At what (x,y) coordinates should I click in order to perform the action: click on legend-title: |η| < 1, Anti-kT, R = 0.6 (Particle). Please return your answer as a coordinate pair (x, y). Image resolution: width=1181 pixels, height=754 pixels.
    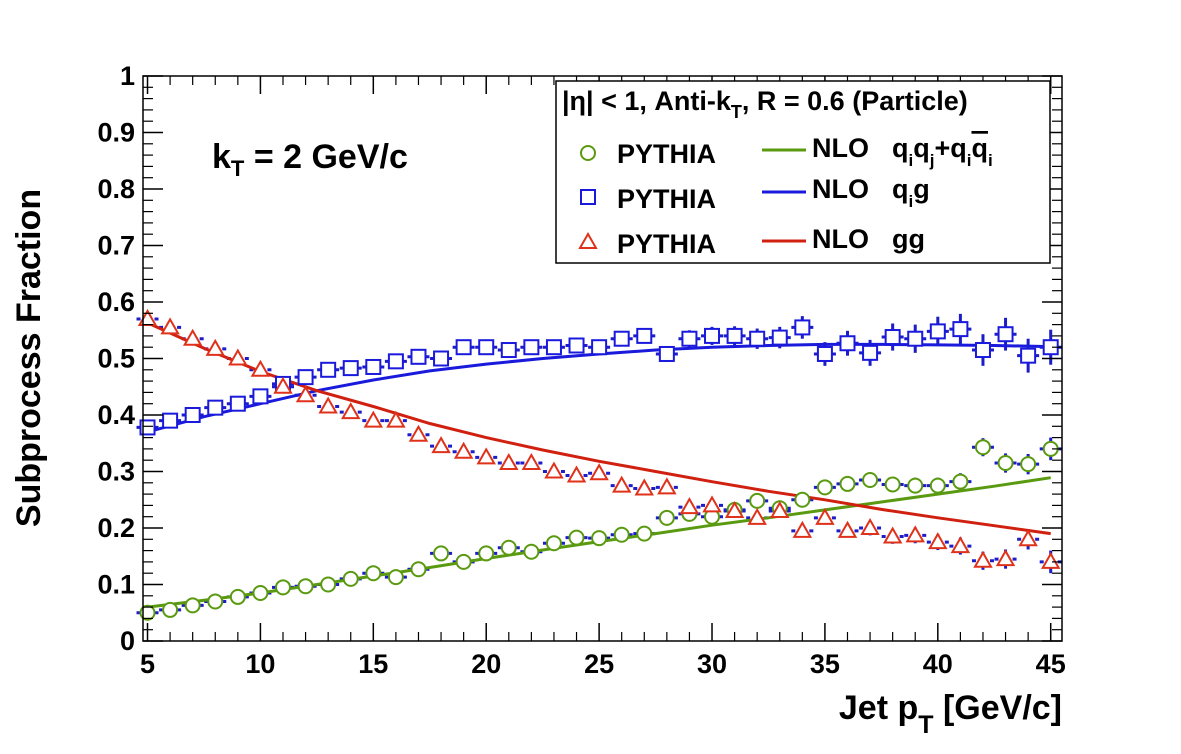
    Looking at the image, I should click on (765, 104).